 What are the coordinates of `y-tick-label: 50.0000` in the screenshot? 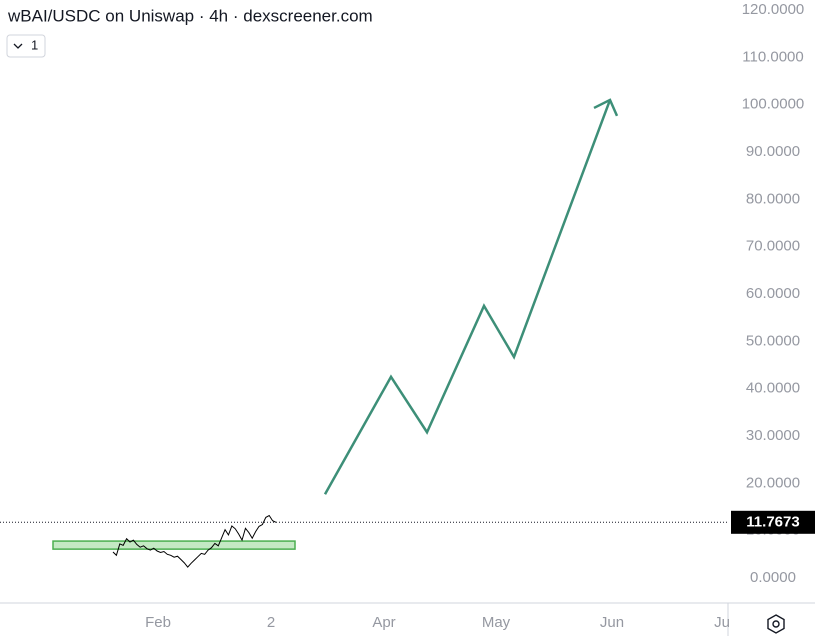 It's located at (773, 340).